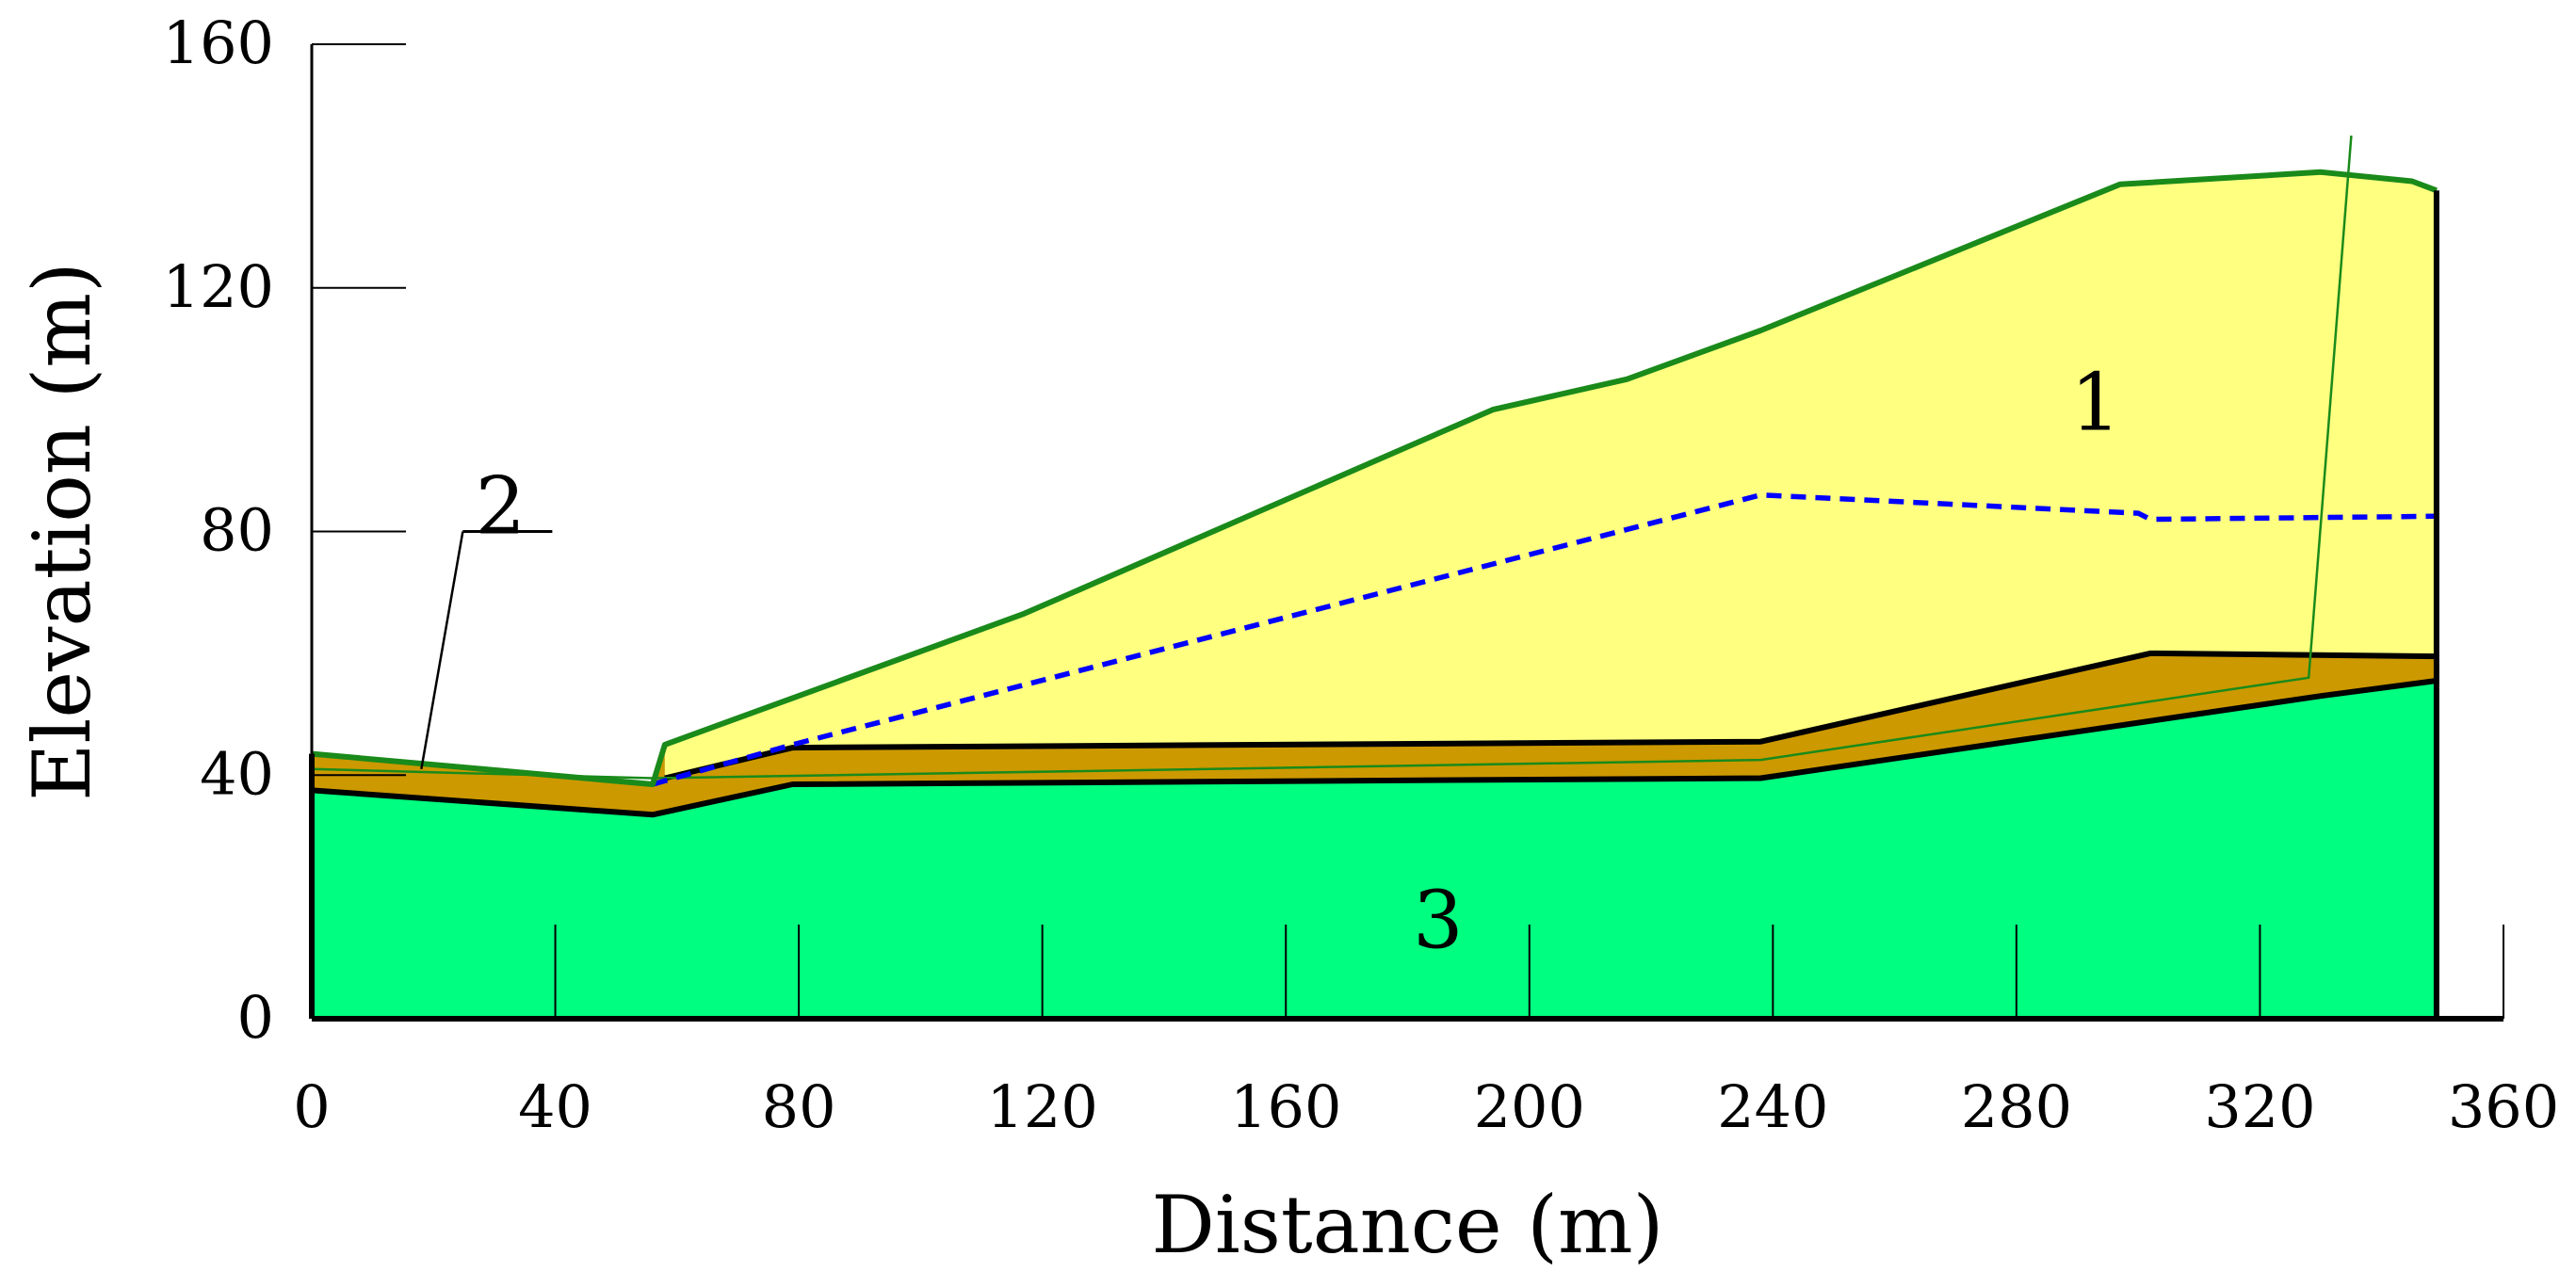 This screenshot has height=1288, width=2576. I want to click on y-tick-label: 80, so click(237, 530).